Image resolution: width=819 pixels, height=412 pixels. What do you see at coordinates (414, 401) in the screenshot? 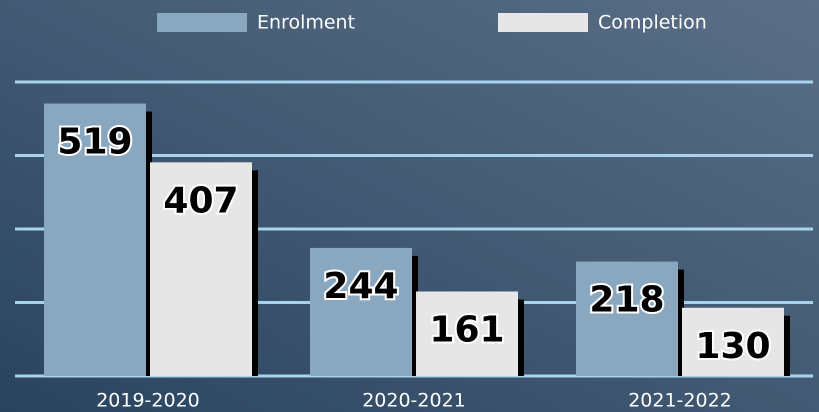
I see `x-tick-label: 2020-2021` at bounding box center [414, 401].